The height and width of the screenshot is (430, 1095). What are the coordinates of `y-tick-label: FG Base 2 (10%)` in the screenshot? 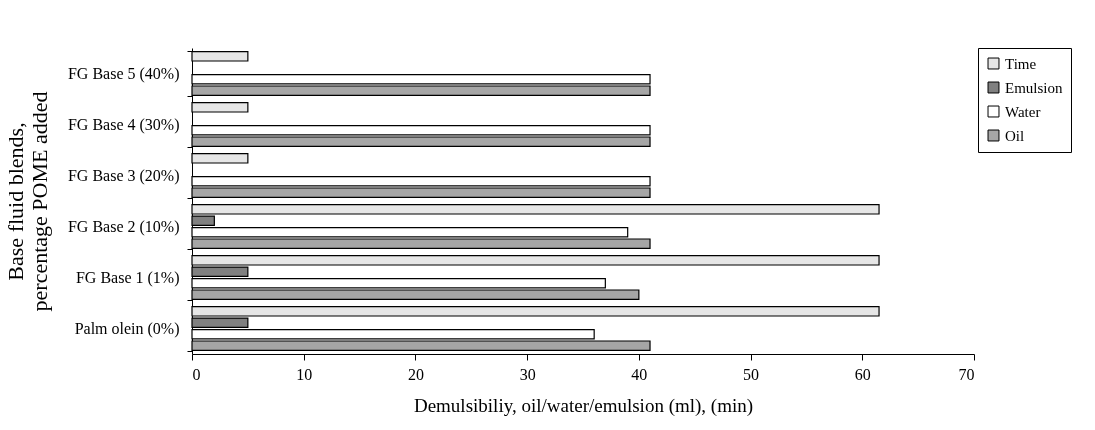 It's located at (123, 227).